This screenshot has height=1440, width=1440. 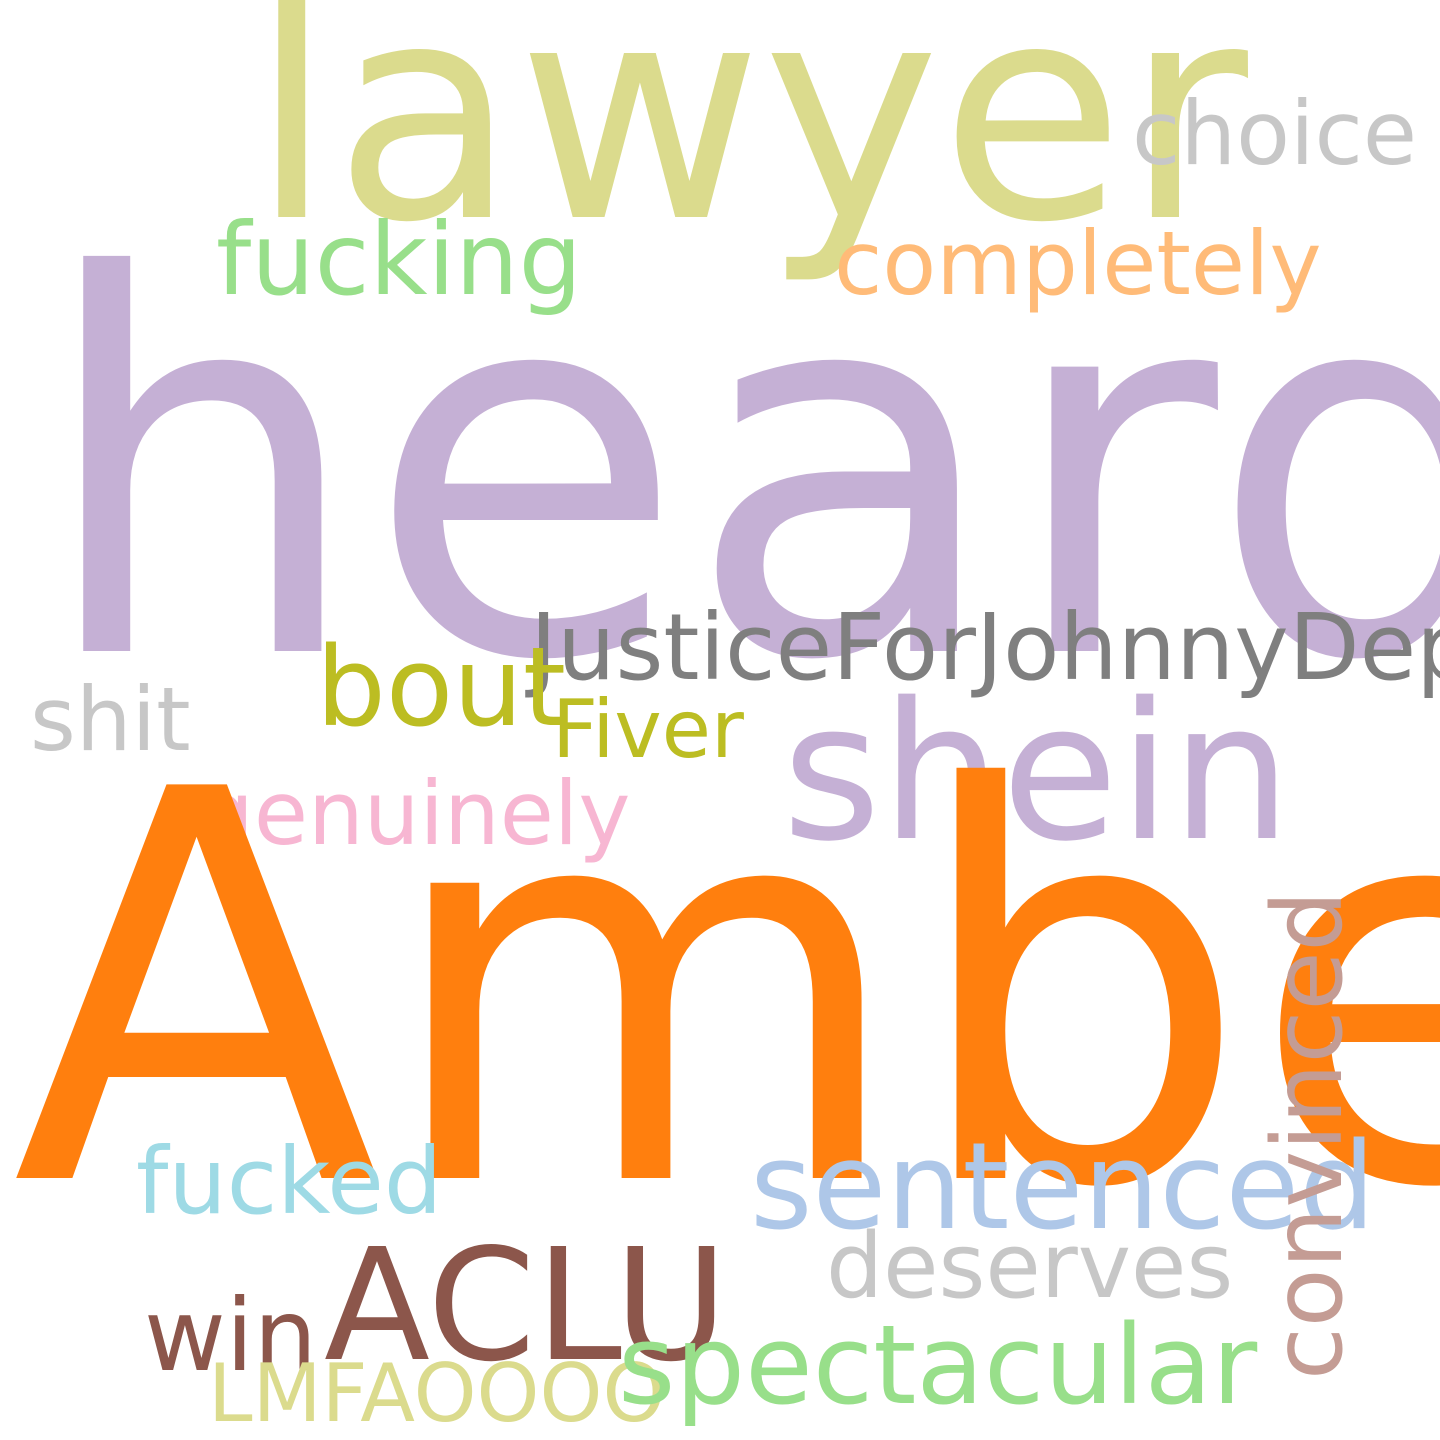 I want to click on word-shit: shit, so click(x=110, y=719).